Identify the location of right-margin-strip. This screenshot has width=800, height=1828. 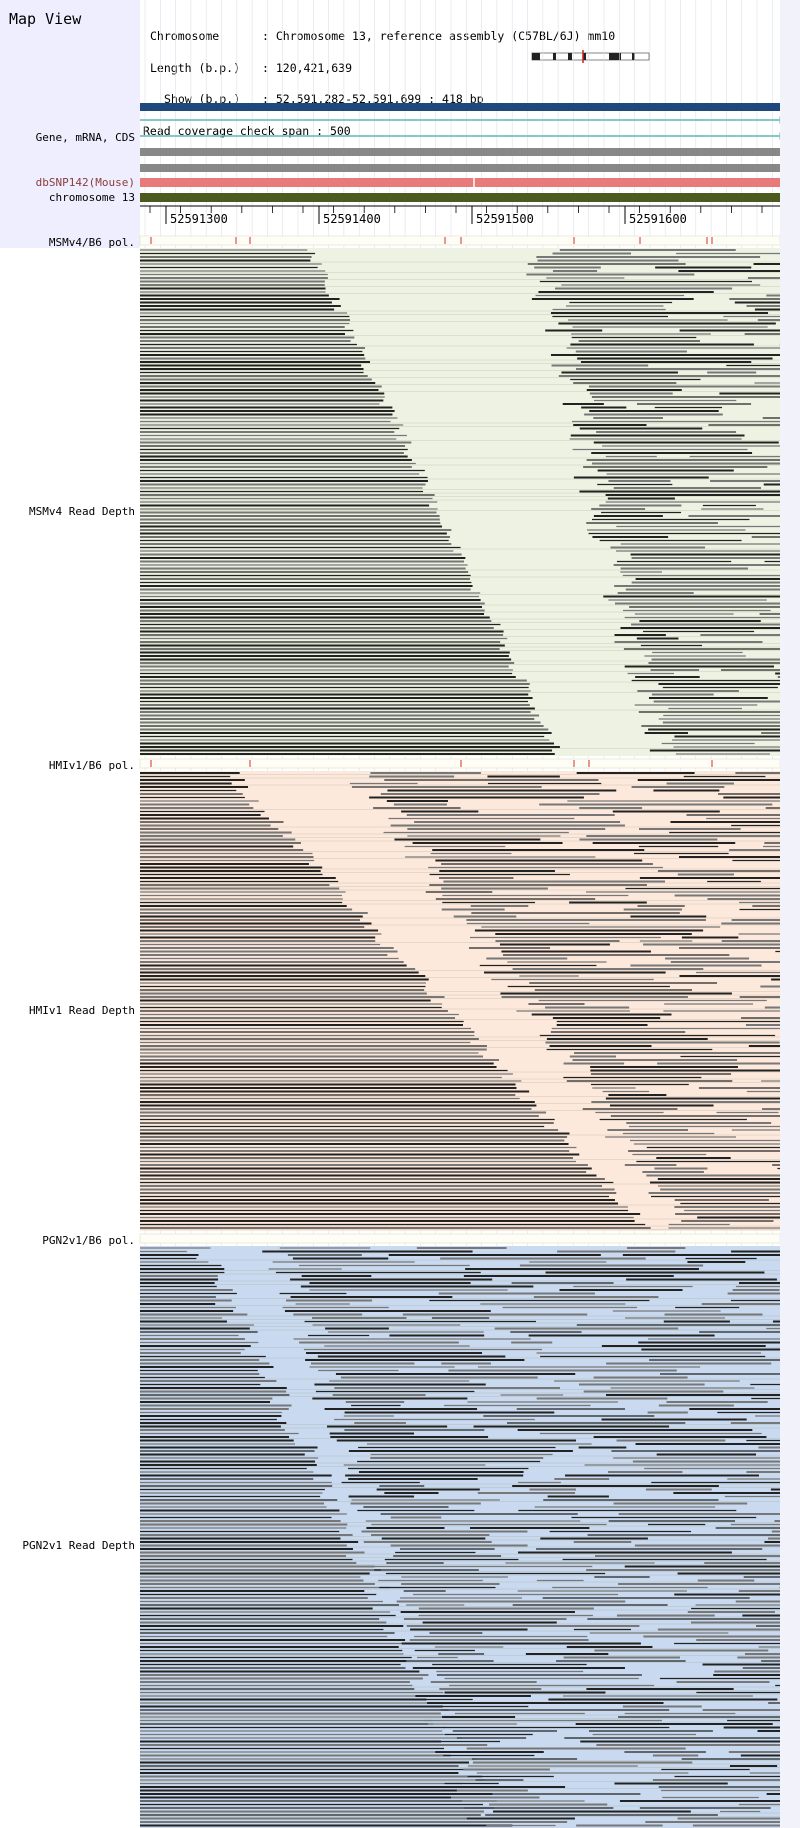
(790, 914).